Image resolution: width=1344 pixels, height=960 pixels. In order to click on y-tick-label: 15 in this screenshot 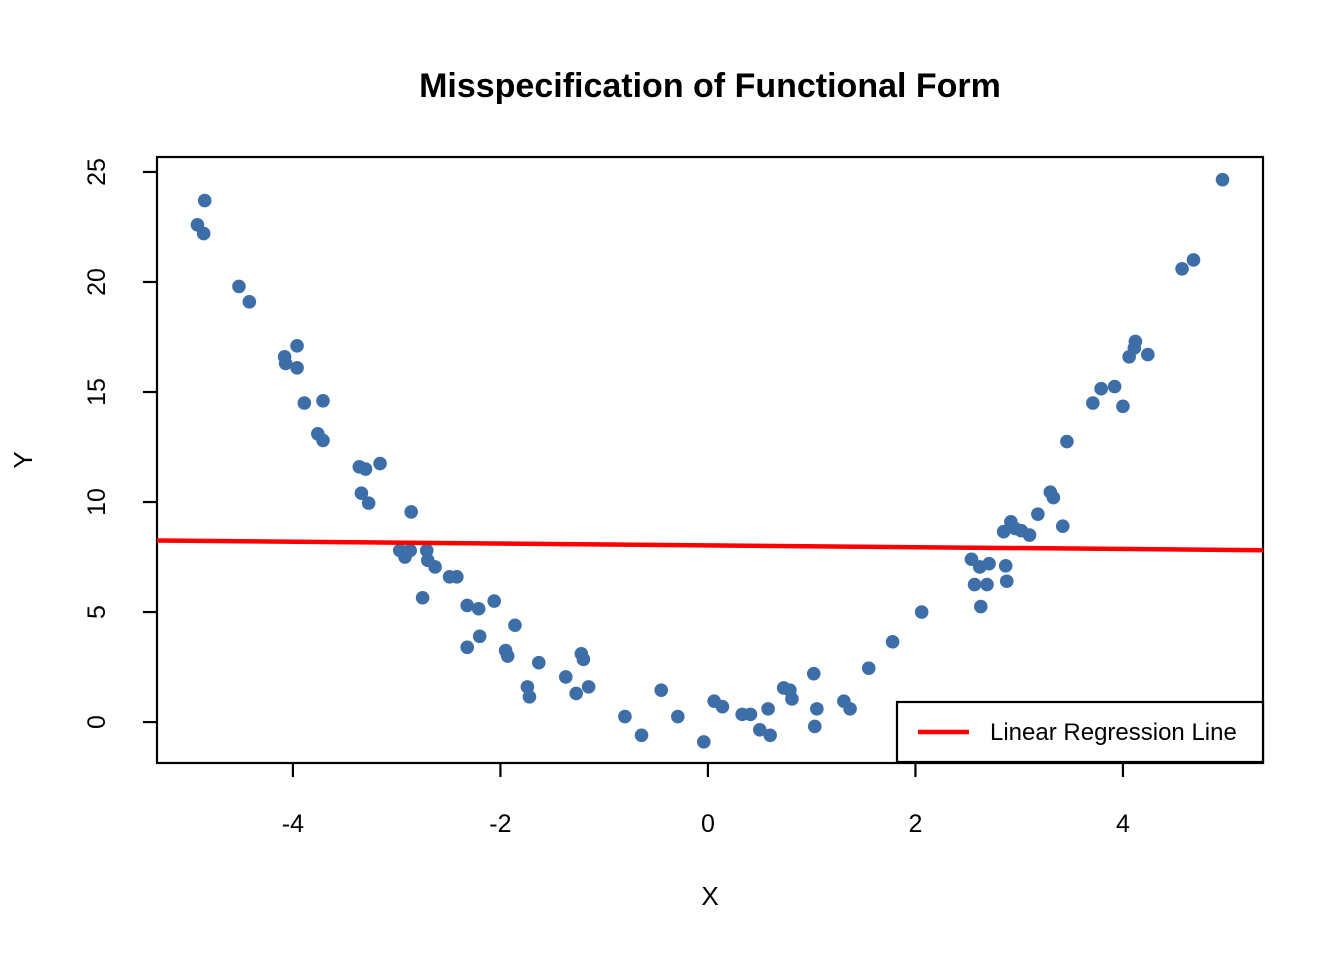, I will do `click(97, 392)`.